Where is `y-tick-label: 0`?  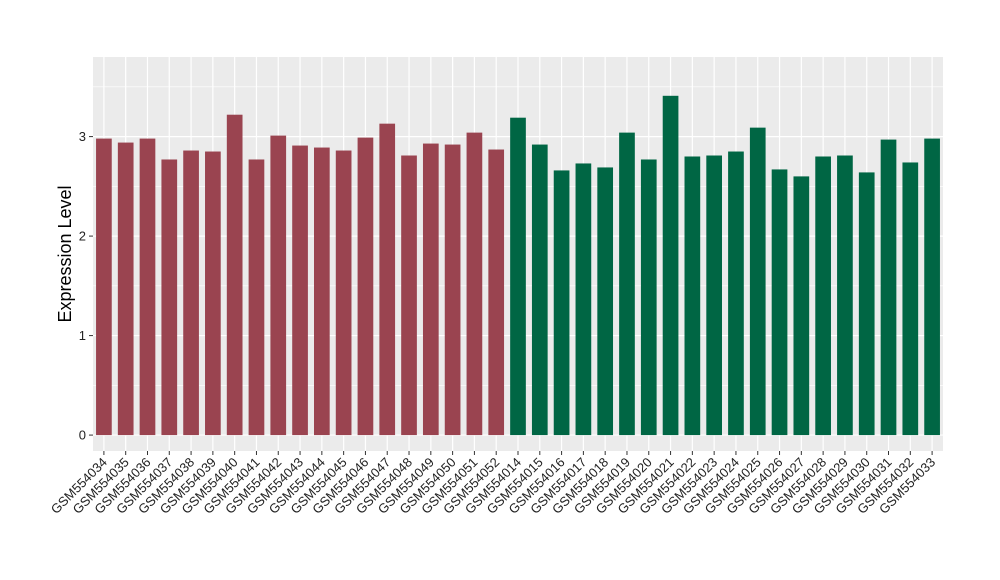 y-tick-label: 0 is located at coordinates (82, 435).